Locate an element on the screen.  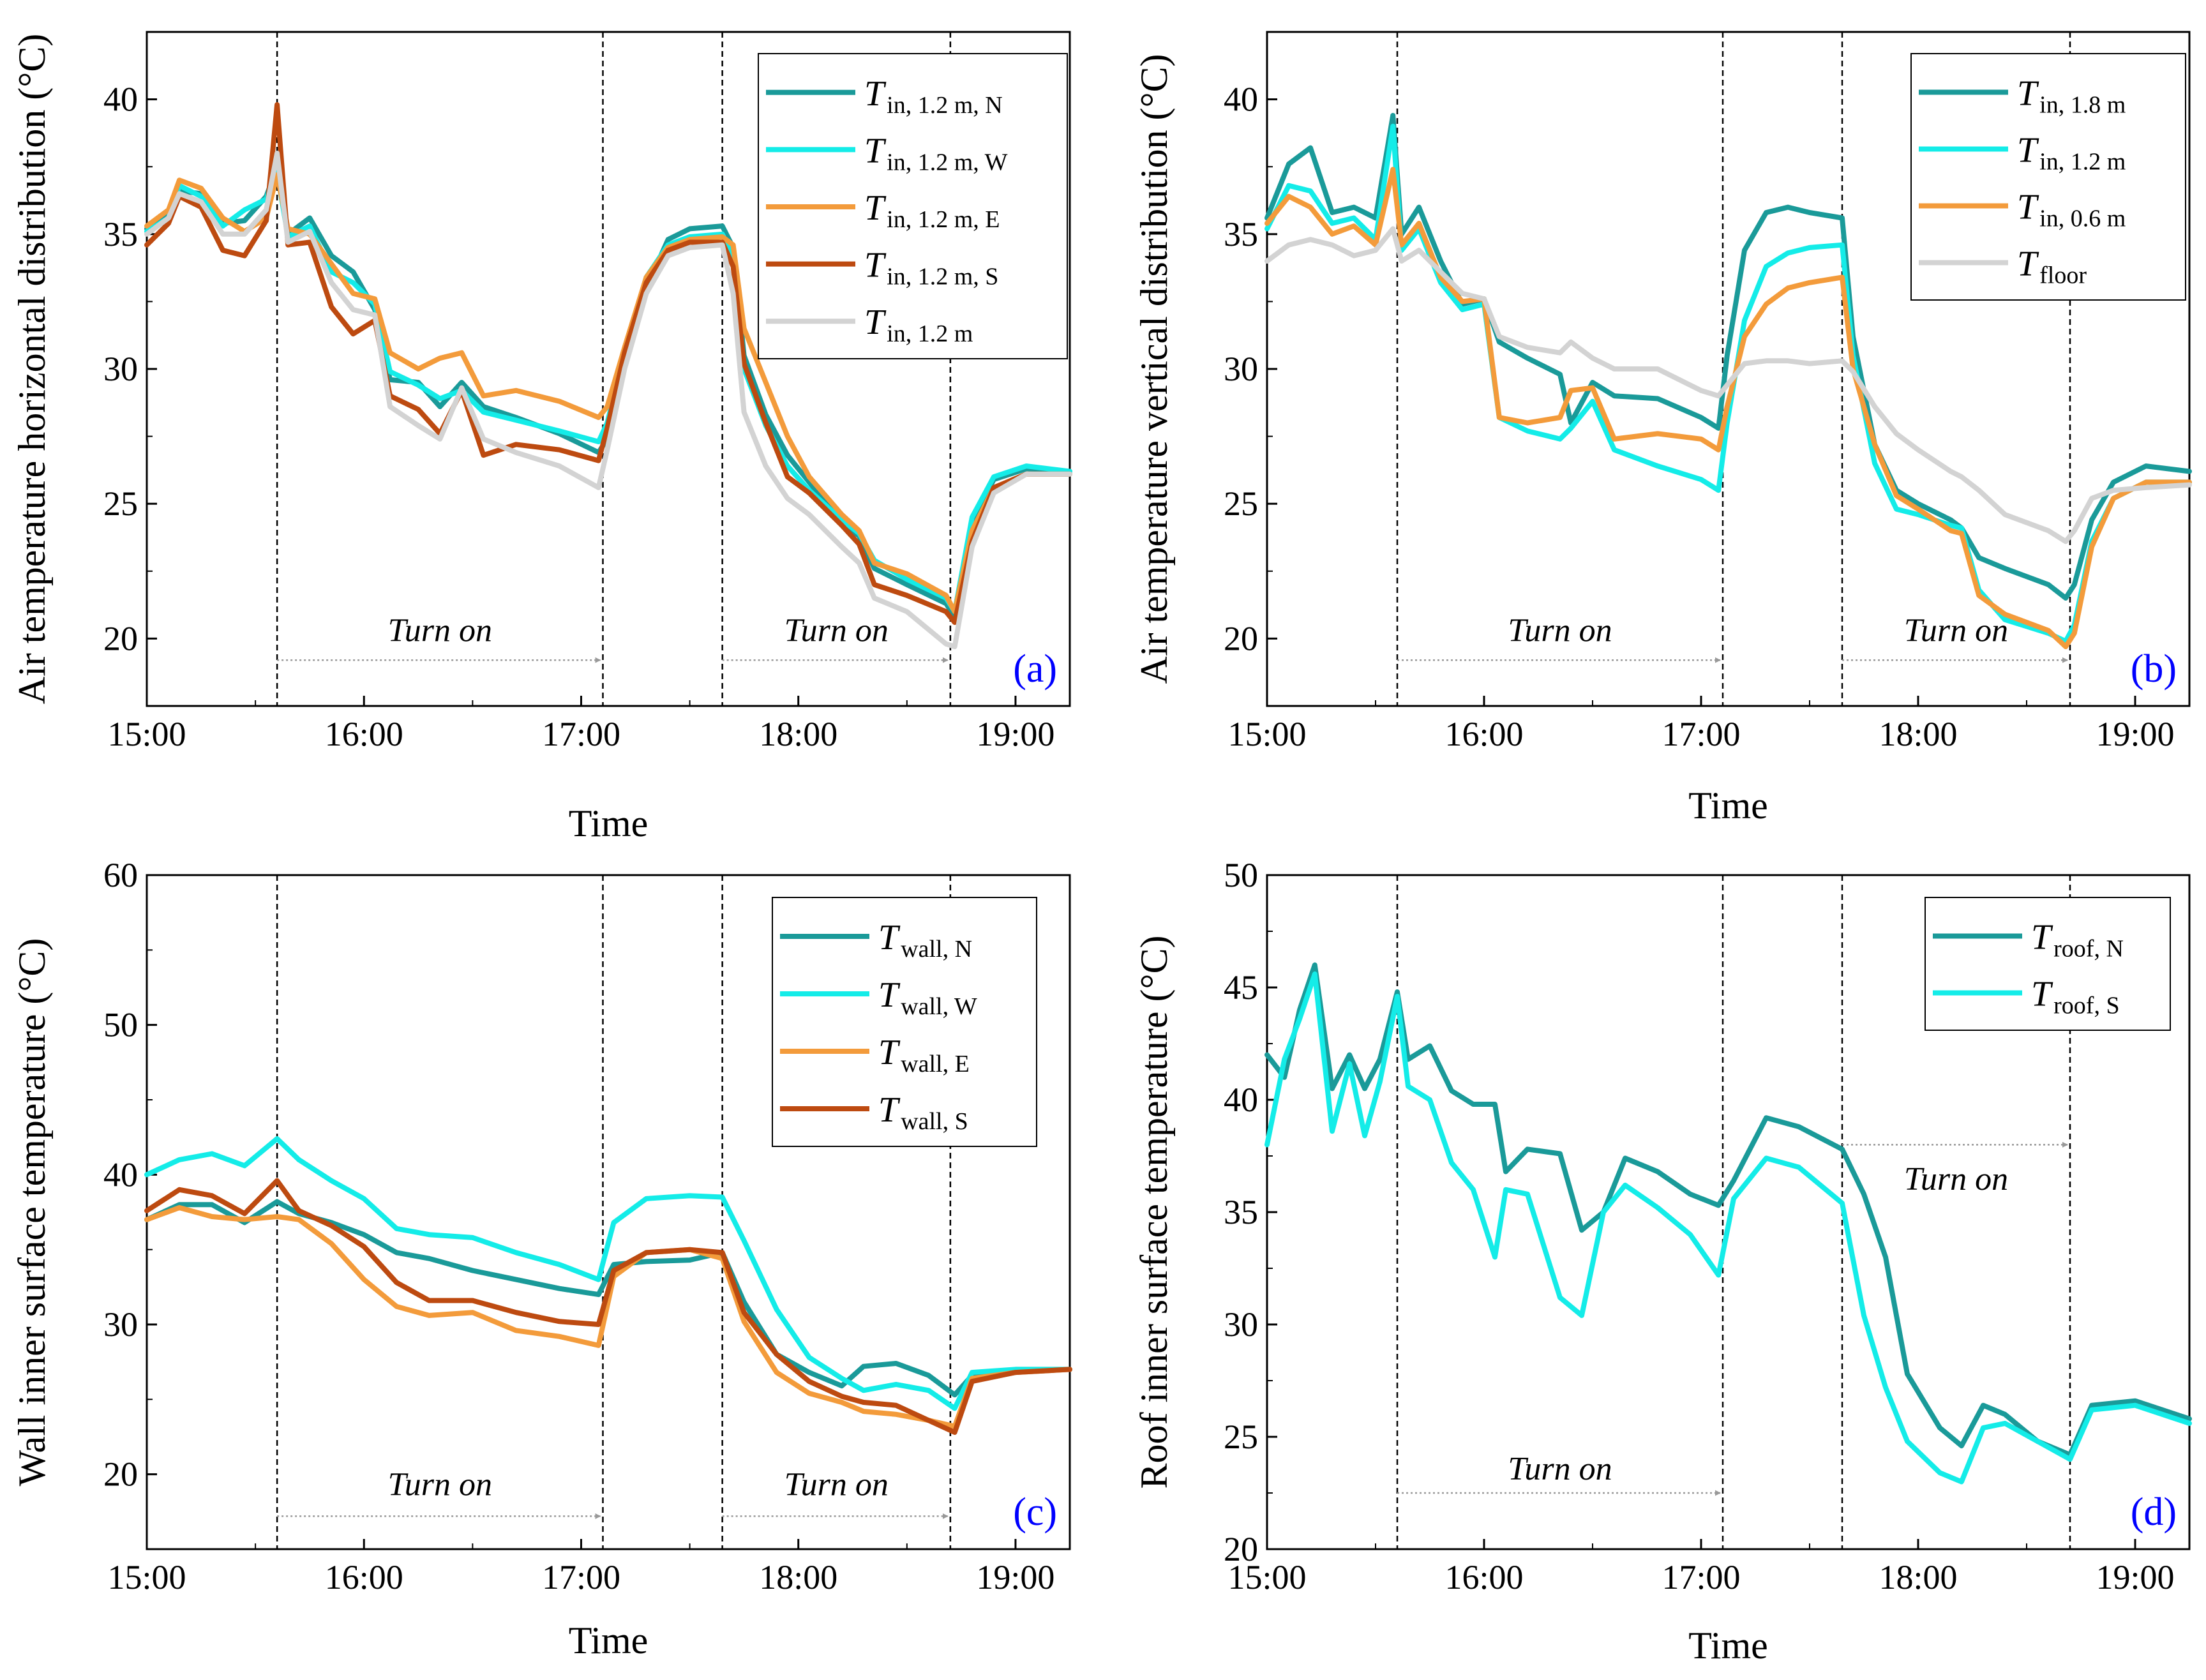
y-tick-label: 45 is located at coordinates (1241, 987).